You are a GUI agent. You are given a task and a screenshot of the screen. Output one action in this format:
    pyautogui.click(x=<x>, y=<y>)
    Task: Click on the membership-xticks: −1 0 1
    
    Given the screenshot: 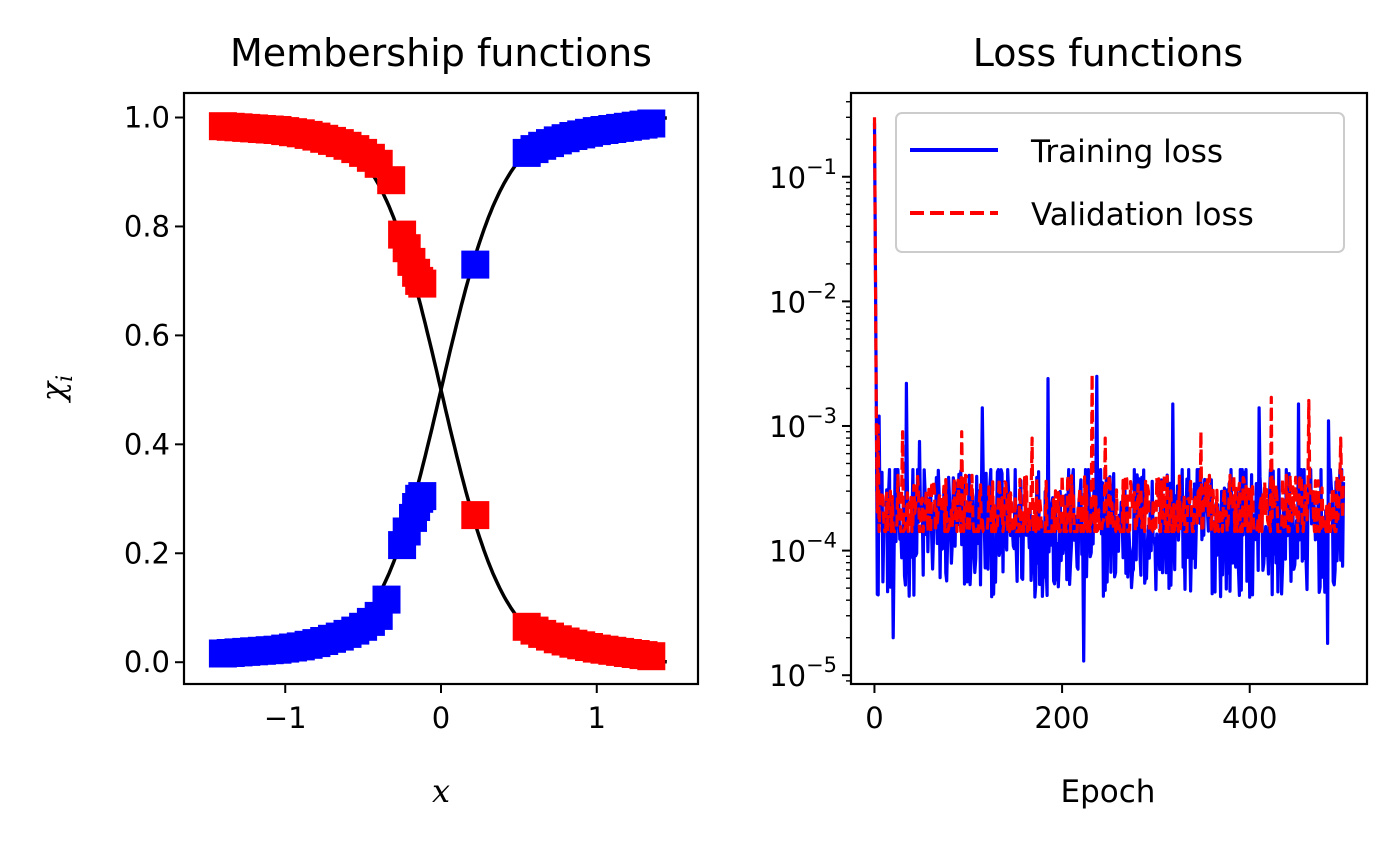 What is the action you would take?
    pyautogui.click(x=435, y=709)
    